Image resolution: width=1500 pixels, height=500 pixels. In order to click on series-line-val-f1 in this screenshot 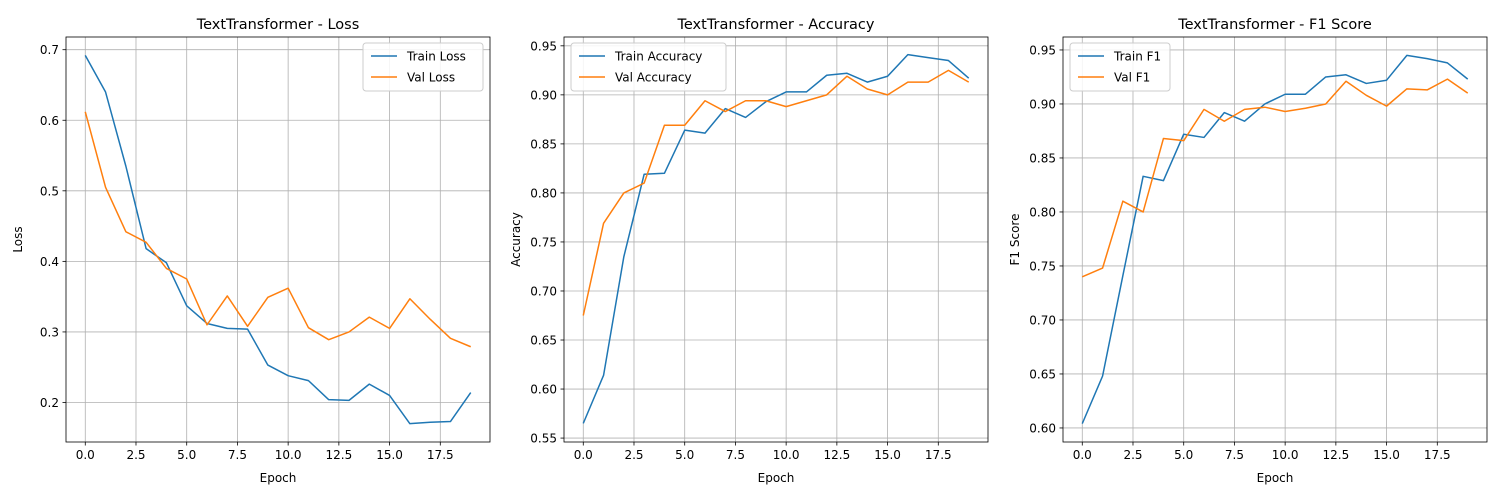, I will do `click(1275, 178)`.